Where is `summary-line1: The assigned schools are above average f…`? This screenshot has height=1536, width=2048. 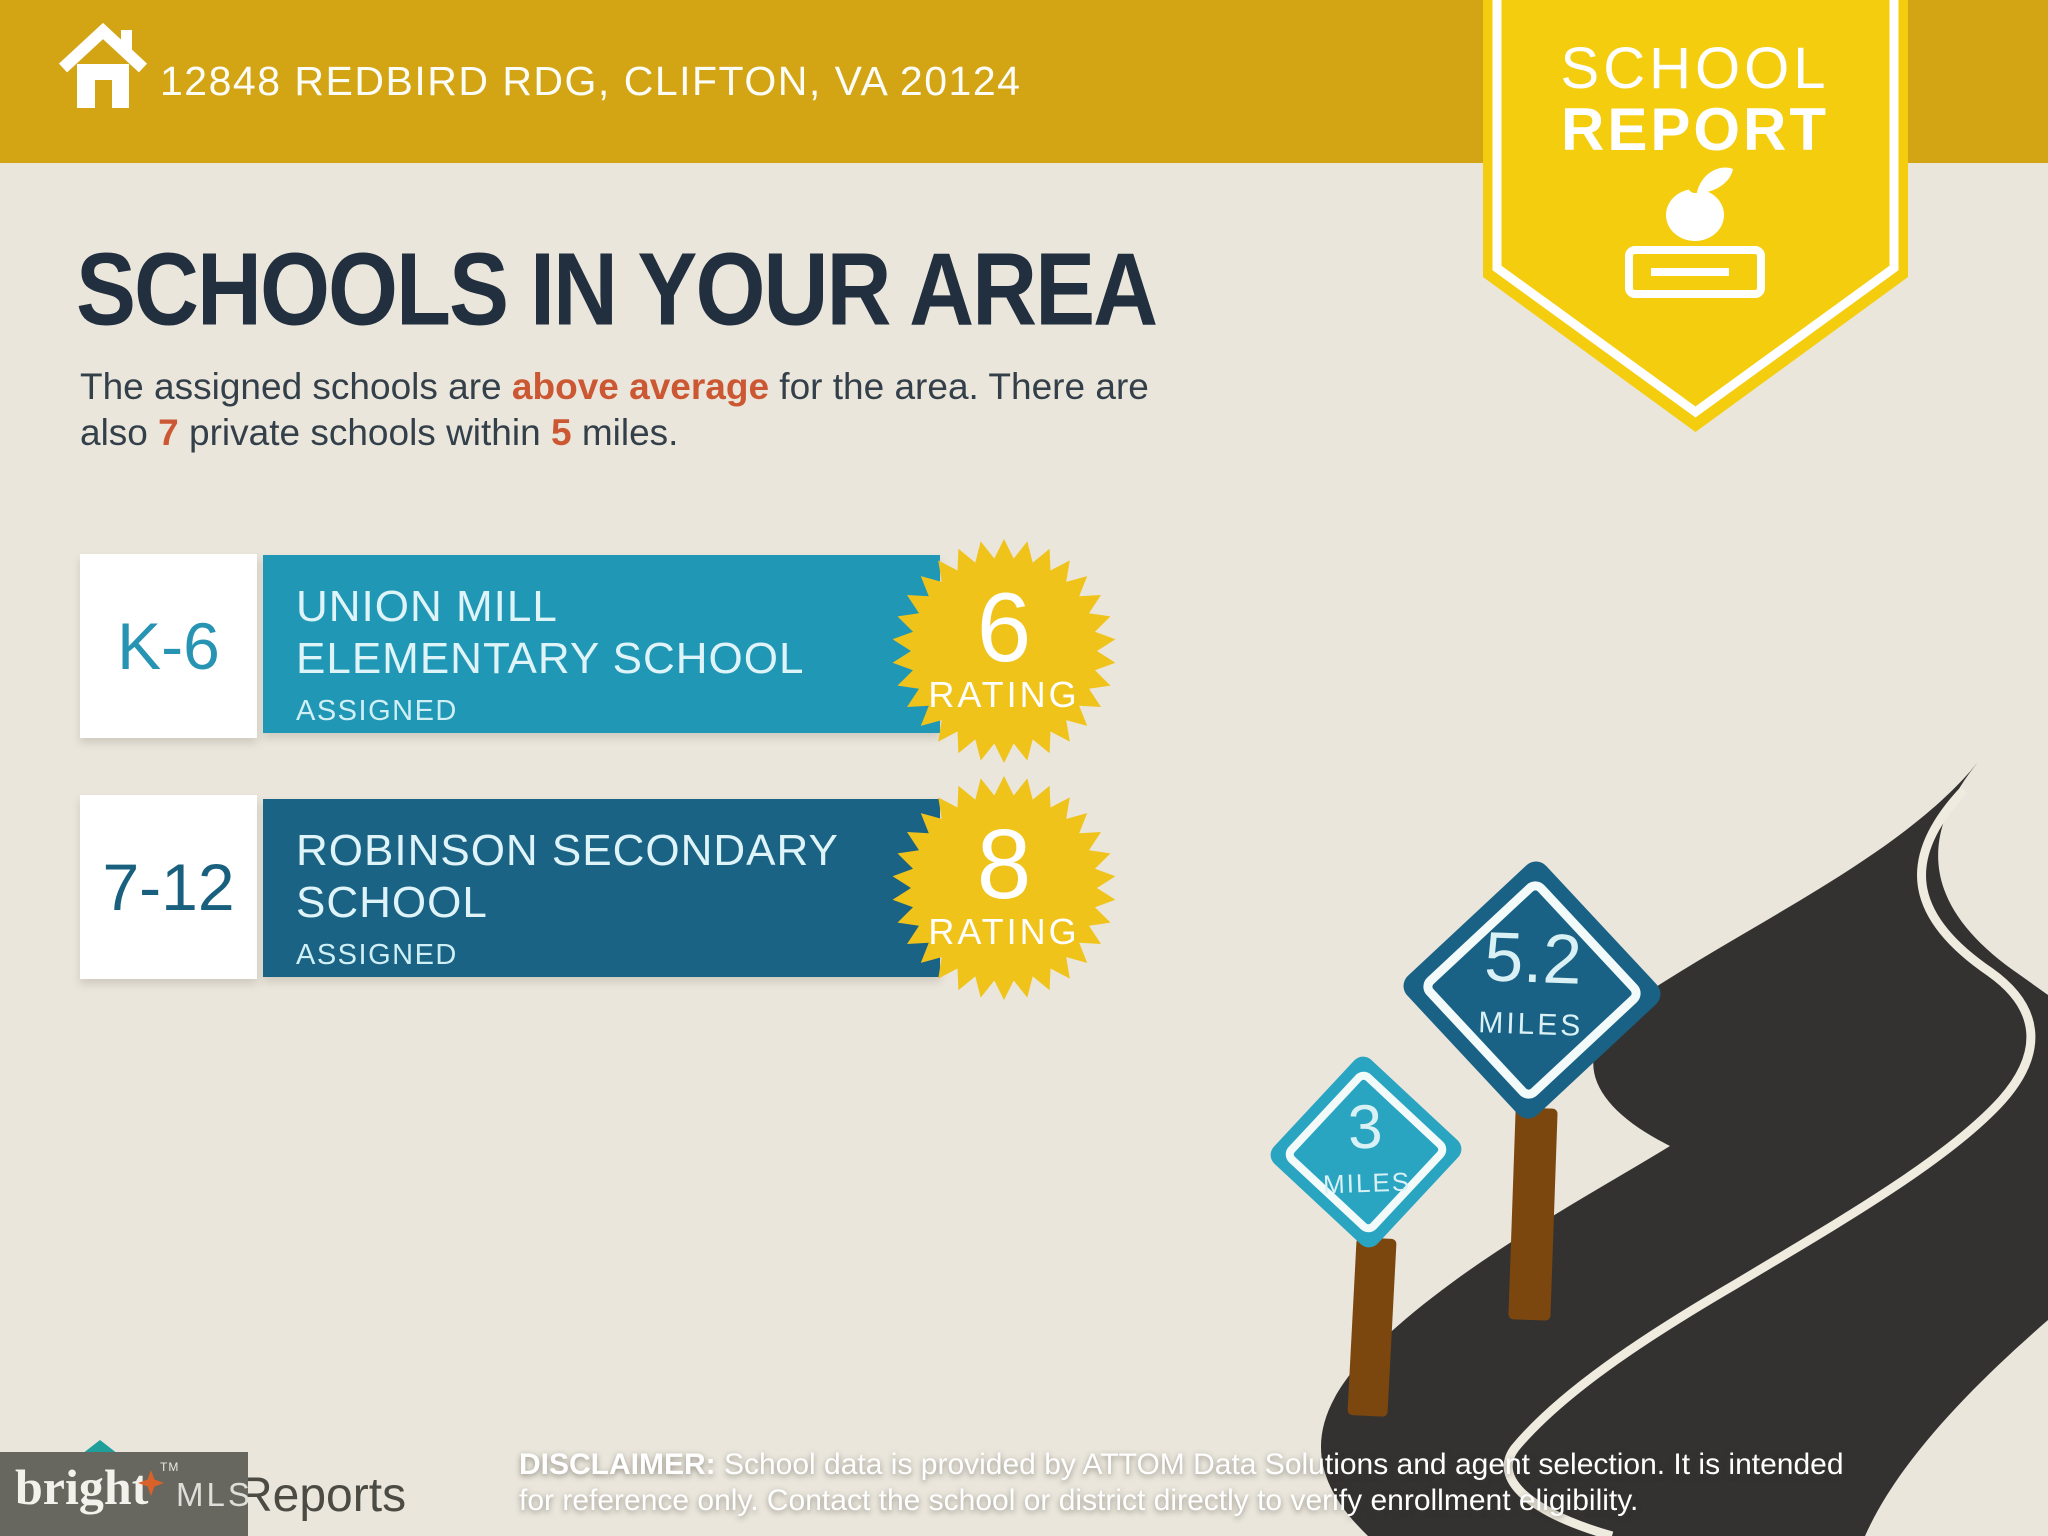 summary-line1: The assigned schools are above average f… is located at coordinates (614, 386).